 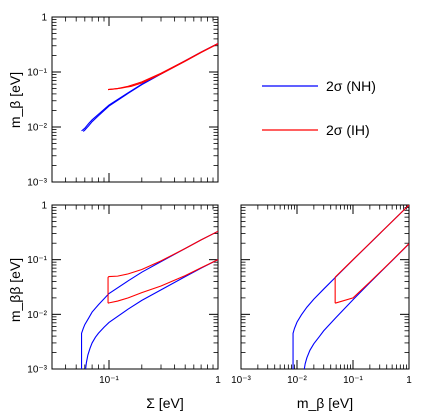 What do you see at coordinates (348, 130) in the screenshot?
I see `legend-label-ih: 2σ (IH)` at bounding box center [348, 130].